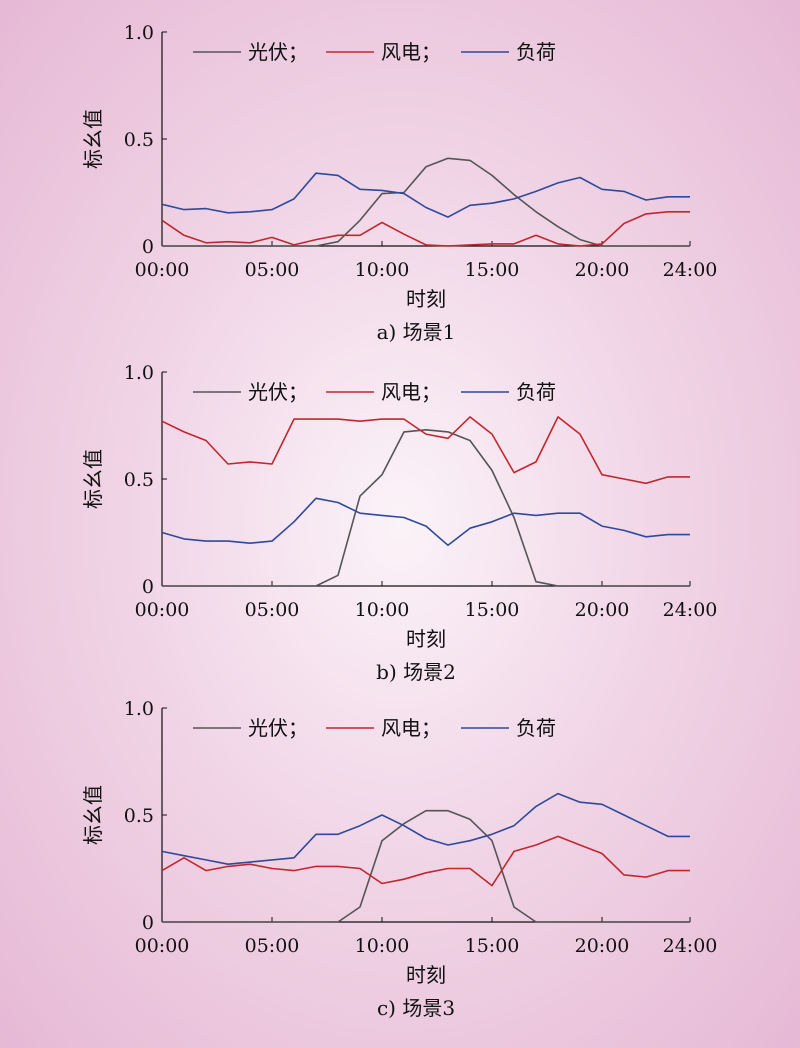 This screenshot has width=800, height=1048. Describe the element at coordinates (416, 332) in the screenshot. I see `panel-caption: a) 场景1` at that location.